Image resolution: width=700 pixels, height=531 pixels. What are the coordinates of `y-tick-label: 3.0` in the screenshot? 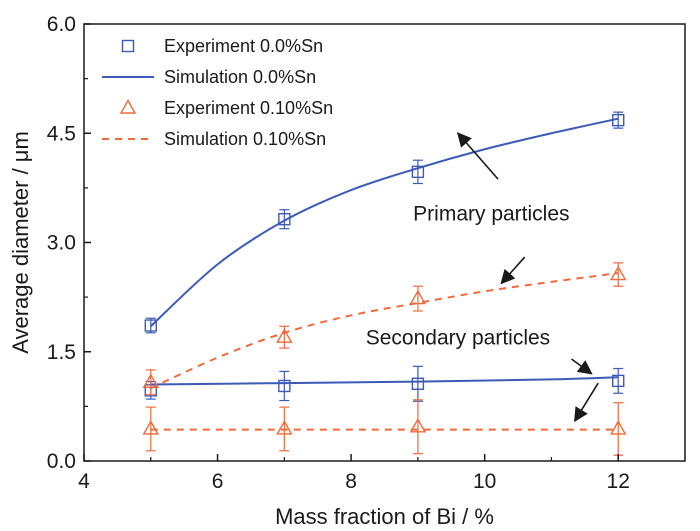 It's located at (61, 243).